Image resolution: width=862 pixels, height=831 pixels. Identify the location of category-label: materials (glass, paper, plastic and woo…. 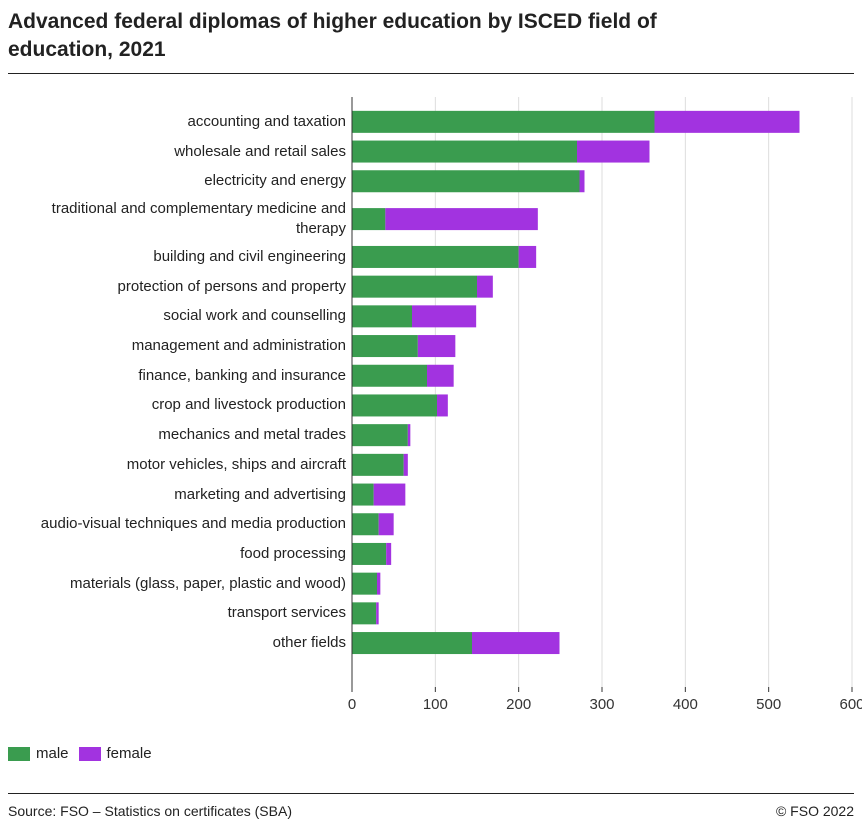
(208, 583).